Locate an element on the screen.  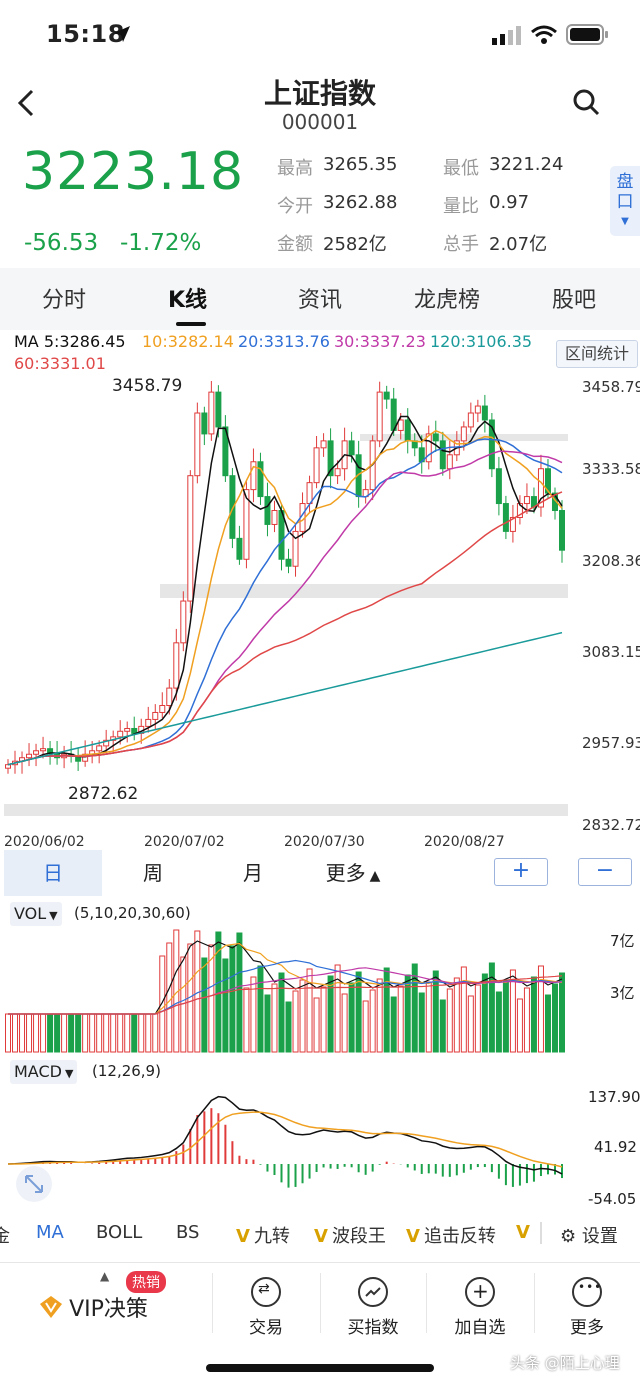
tab-timeshare: 分时 is located at coordinates (64, 300).